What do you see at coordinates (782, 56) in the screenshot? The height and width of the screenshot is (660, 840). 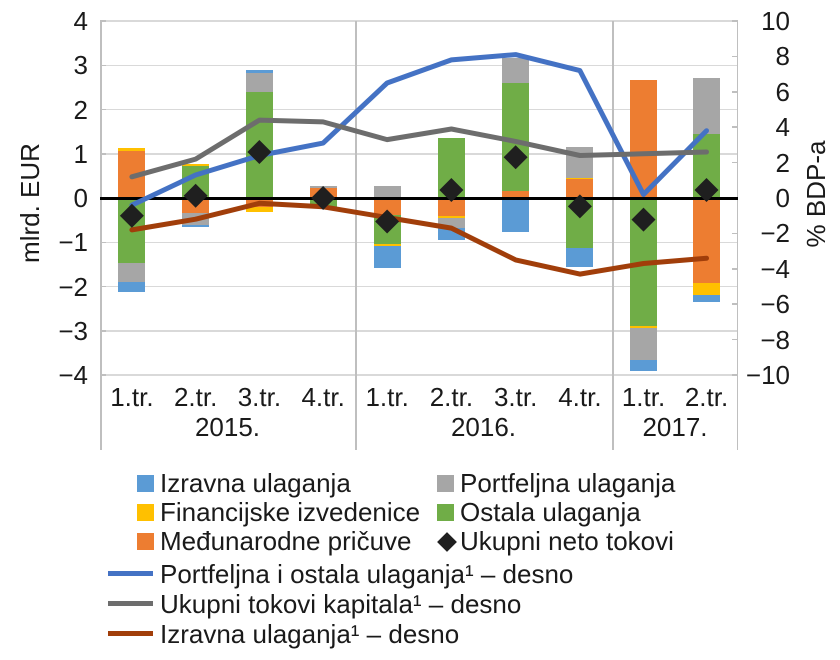 I see `right-axis-tick-label: 8` at bounding box center [782, 56].